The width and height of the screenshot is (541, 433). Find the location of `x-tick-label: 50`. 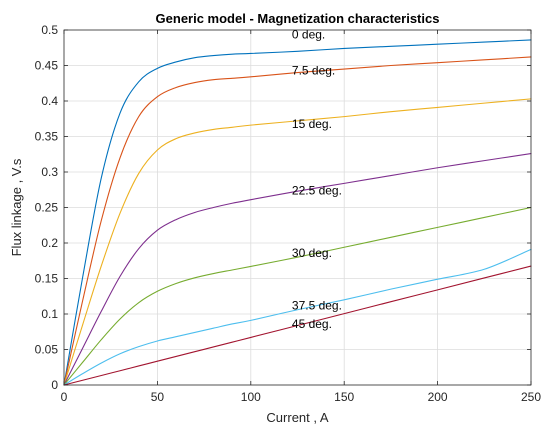

x-tick-label: 50 is located at coordinates (158, 397).